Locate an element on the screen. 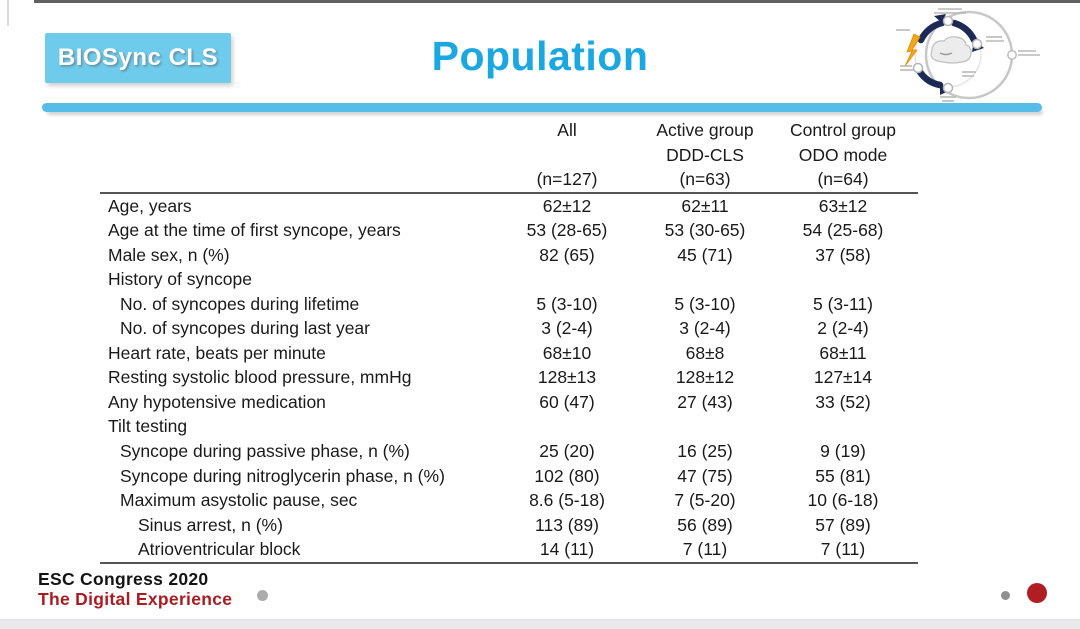 Image resolution: width=1080 pixels, height=629 pixels. column-header-active: Active group DDD-CLS (n=63) is located at coordinates (705, 156).